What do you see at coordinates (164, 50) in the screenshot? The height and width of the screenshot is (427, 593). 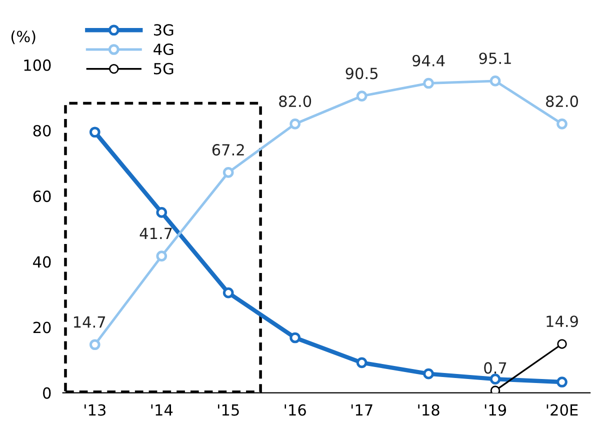 I see `legend-label: 4G` at bounding box center [164, 50].